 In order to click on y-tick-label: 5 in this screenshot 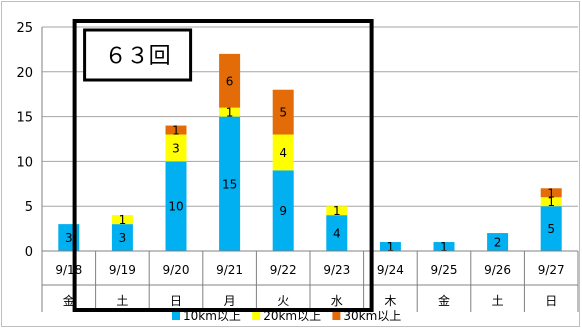, I will do `click(29, 207)`.